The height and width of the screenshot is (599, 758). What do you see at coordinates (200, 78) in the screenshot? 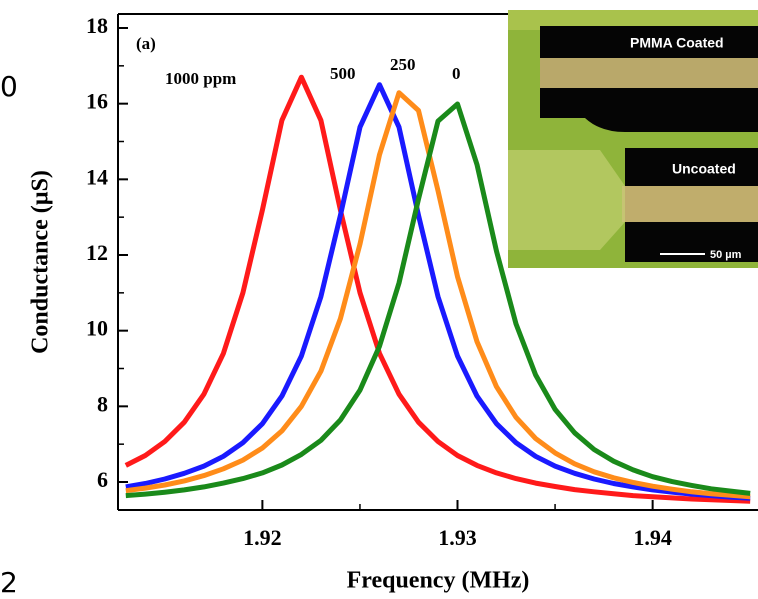
I see `series-label: 1000 ppm` at bounding box center [200, 78].